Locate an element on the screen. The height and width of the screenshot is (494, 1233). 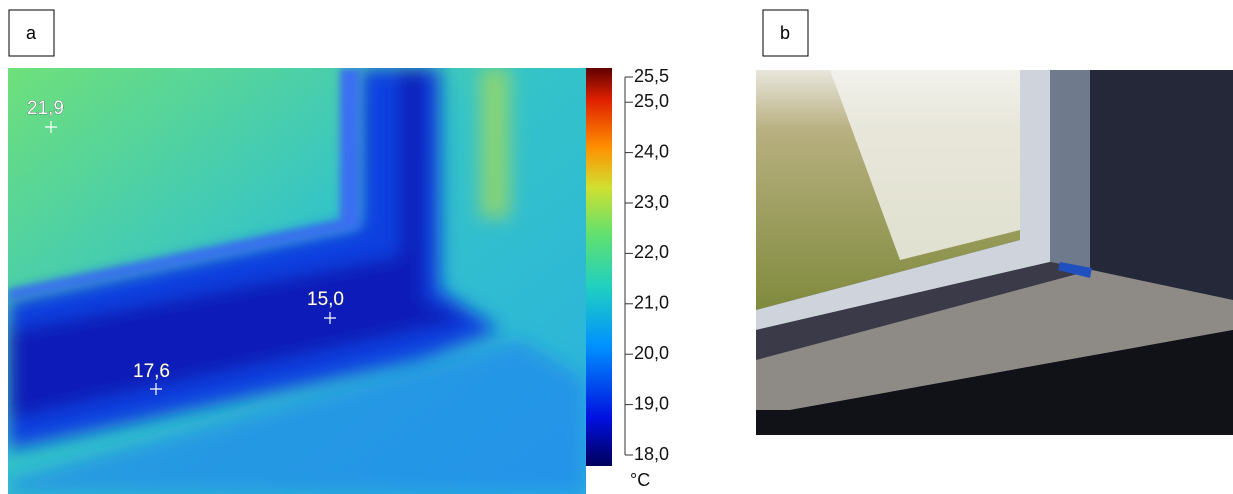
spot-temperature: 21,9 is located at coordinates (45, 108).